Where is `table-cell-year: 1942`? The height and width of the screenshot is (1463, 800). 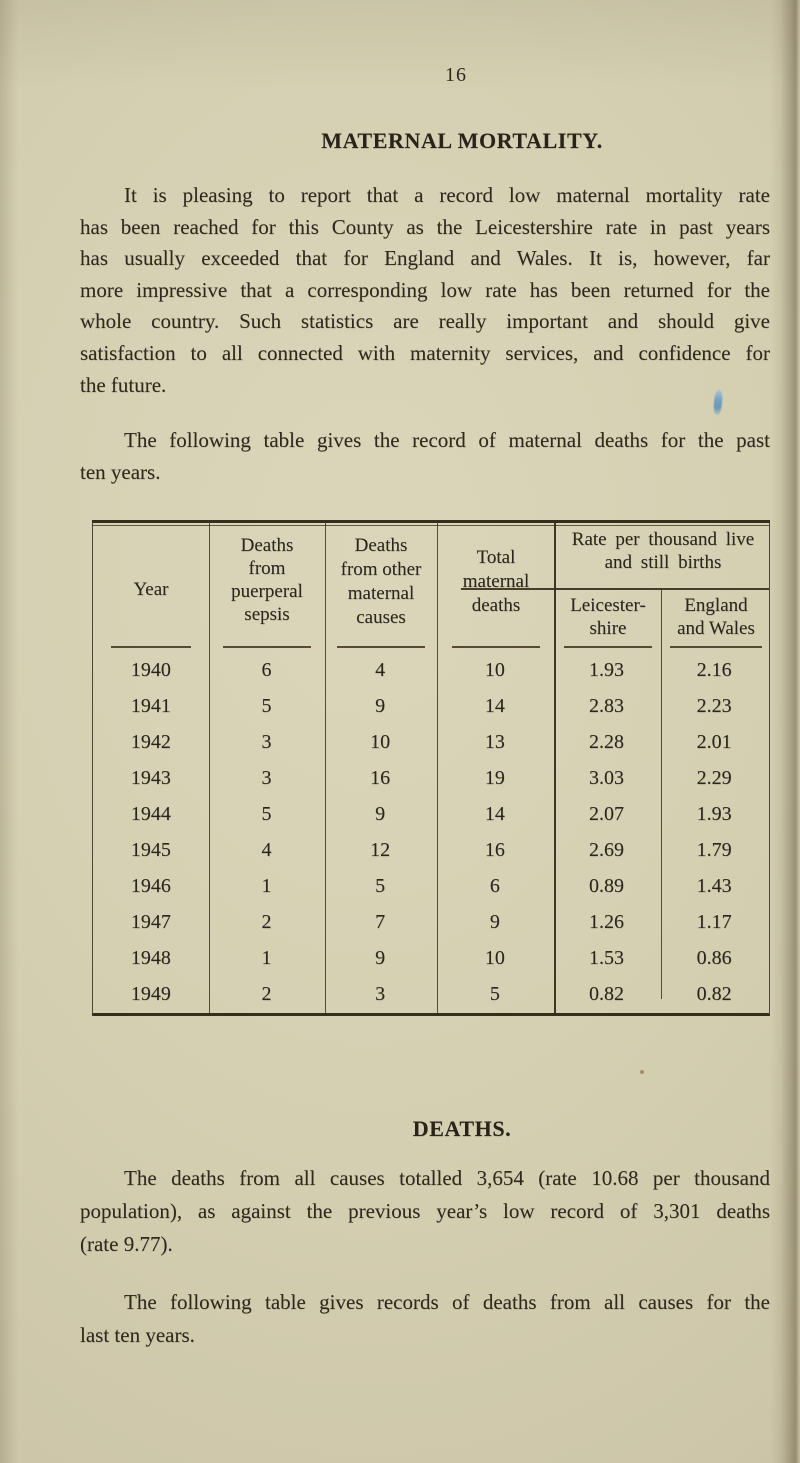 table-cell-year: 1942 is located at coordinates (150, 741).